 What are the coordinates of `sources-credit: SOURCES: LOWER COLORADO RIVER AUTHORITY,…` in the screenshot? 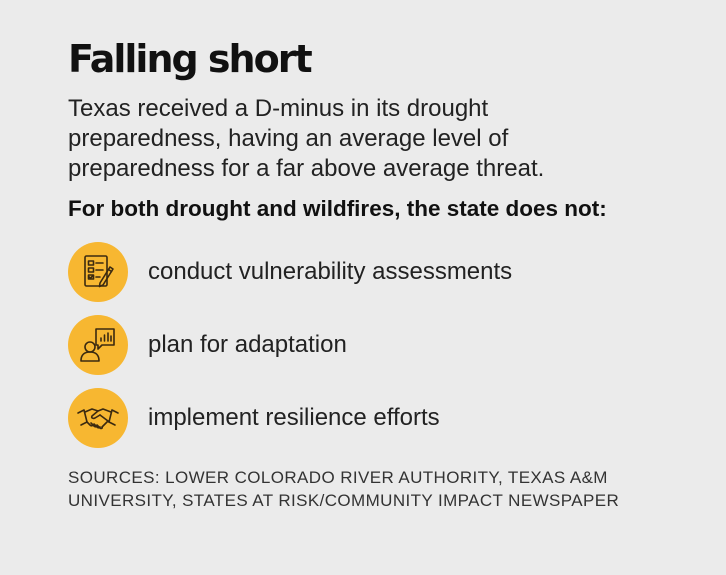 It's located at (344, 488).